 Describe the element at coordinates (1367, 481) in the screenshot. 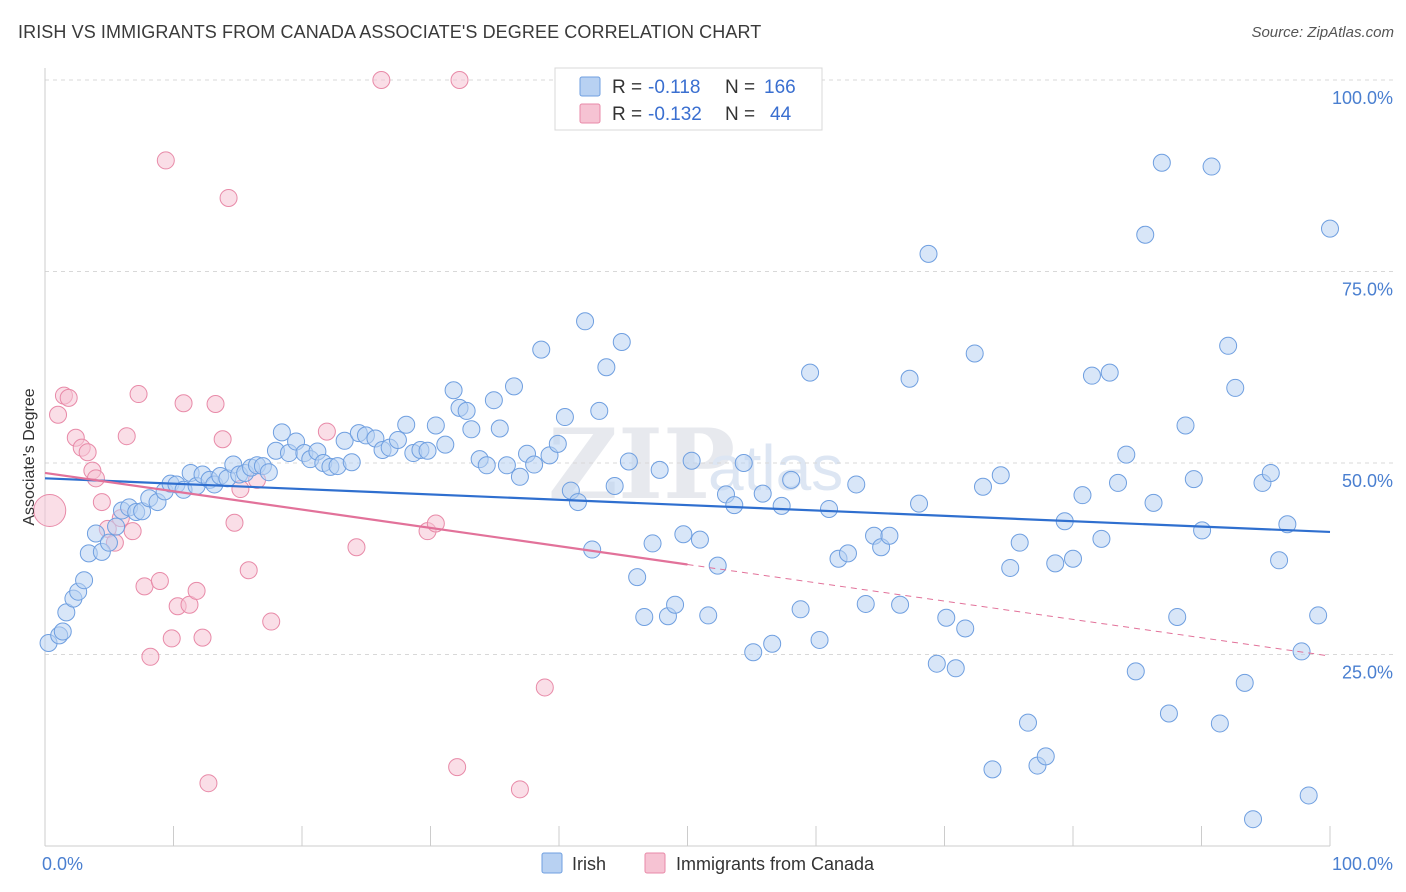

I see `y-tick-label-1: 50.0%` at that location.